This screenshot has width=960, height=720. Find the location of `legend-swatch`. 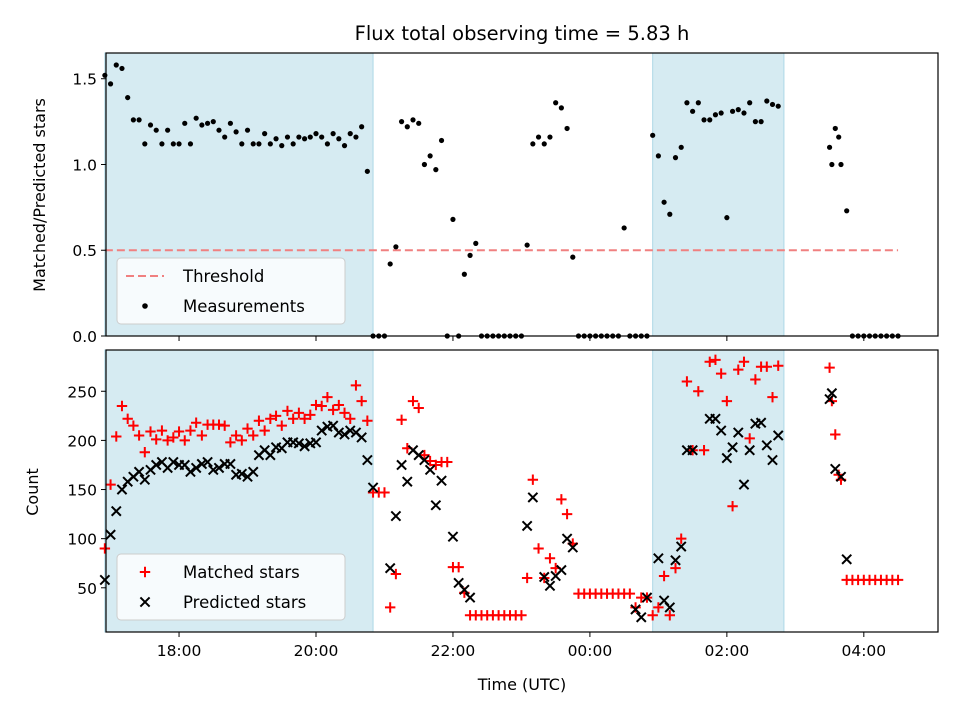

legend-swatch is located at coordinates (145, 602).